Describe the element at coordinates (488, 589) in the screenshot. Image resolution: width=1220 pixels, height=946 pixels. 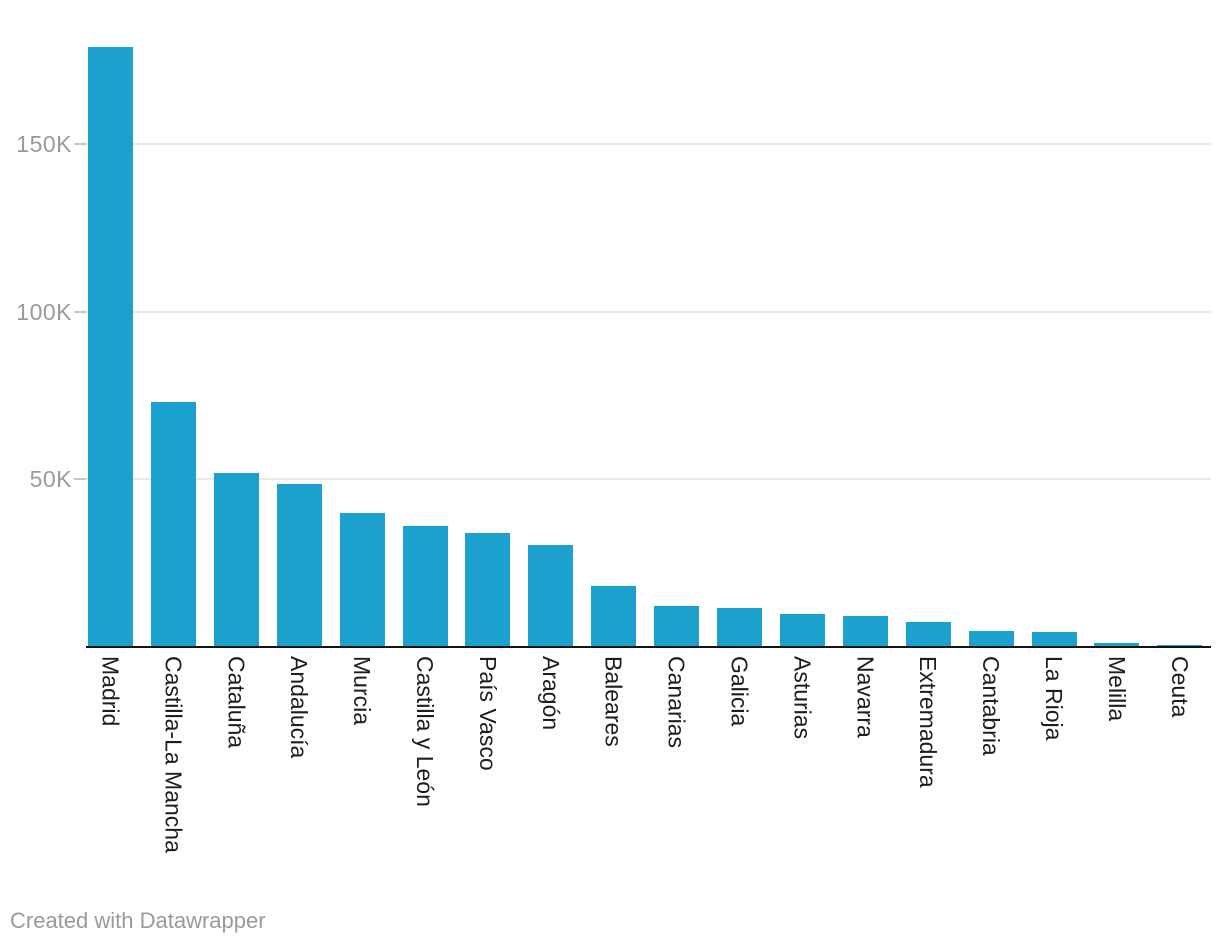
I see `bar-pa-s-vasco` at that location.